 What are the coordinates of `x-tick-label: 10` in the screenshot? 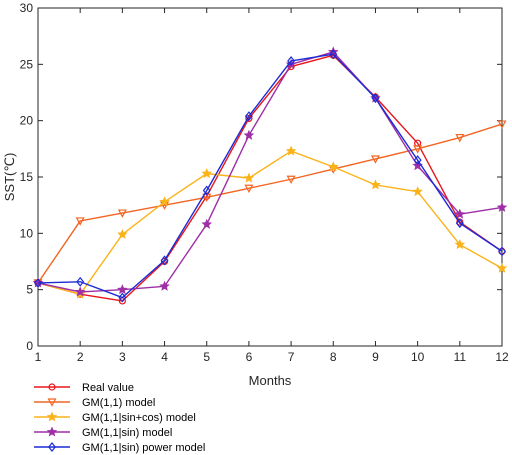 It's located at (418, 357).